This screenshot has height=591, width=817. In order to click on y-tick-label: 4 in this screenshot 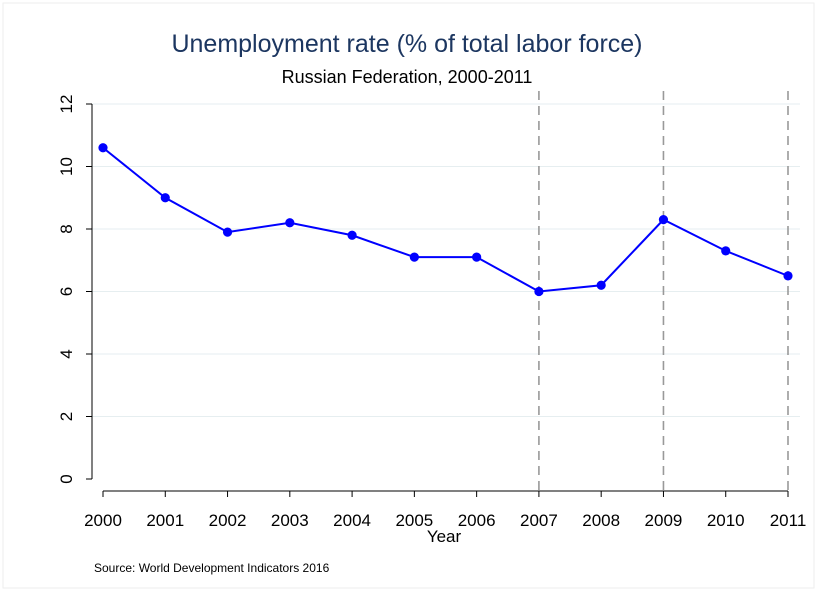, I will do `click(66, 353)`.